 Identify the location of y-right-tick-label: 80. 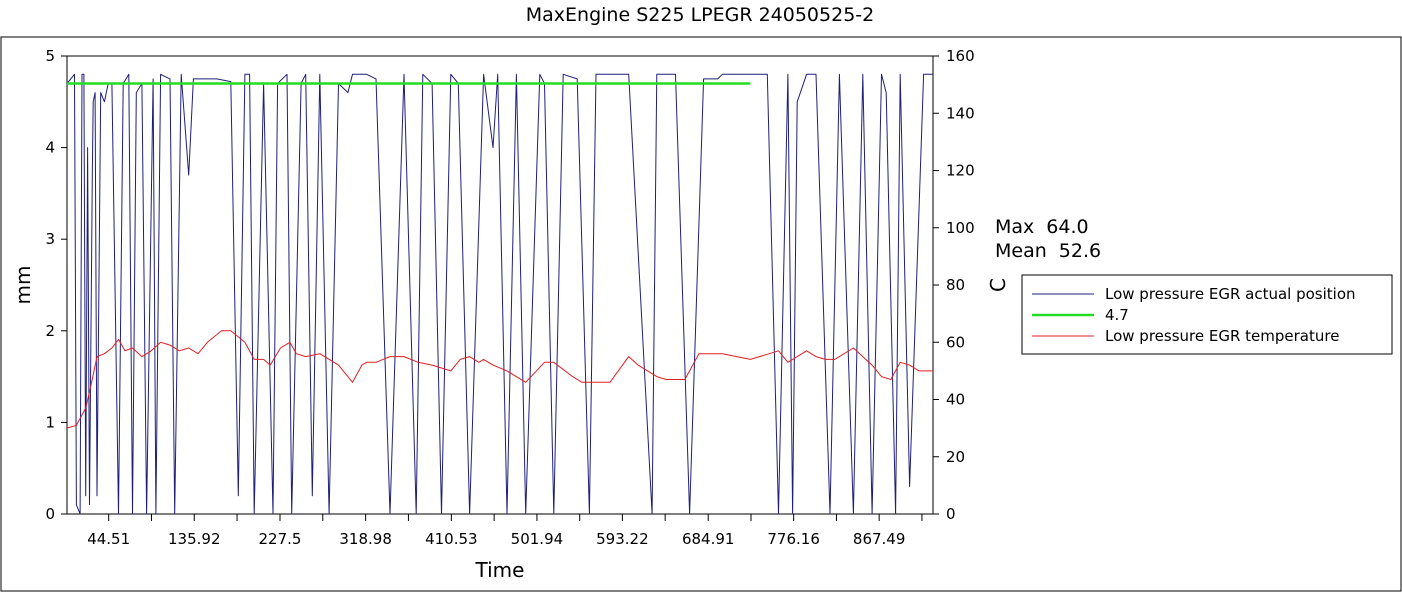
(955, 285).